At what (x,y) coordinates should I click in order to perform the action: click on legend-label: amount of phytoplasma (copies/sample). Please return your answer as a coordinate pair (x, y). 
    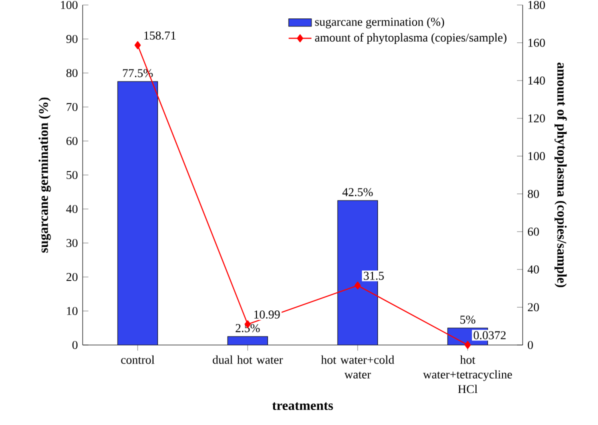
    Looking at the image, I should click on (410, 38).